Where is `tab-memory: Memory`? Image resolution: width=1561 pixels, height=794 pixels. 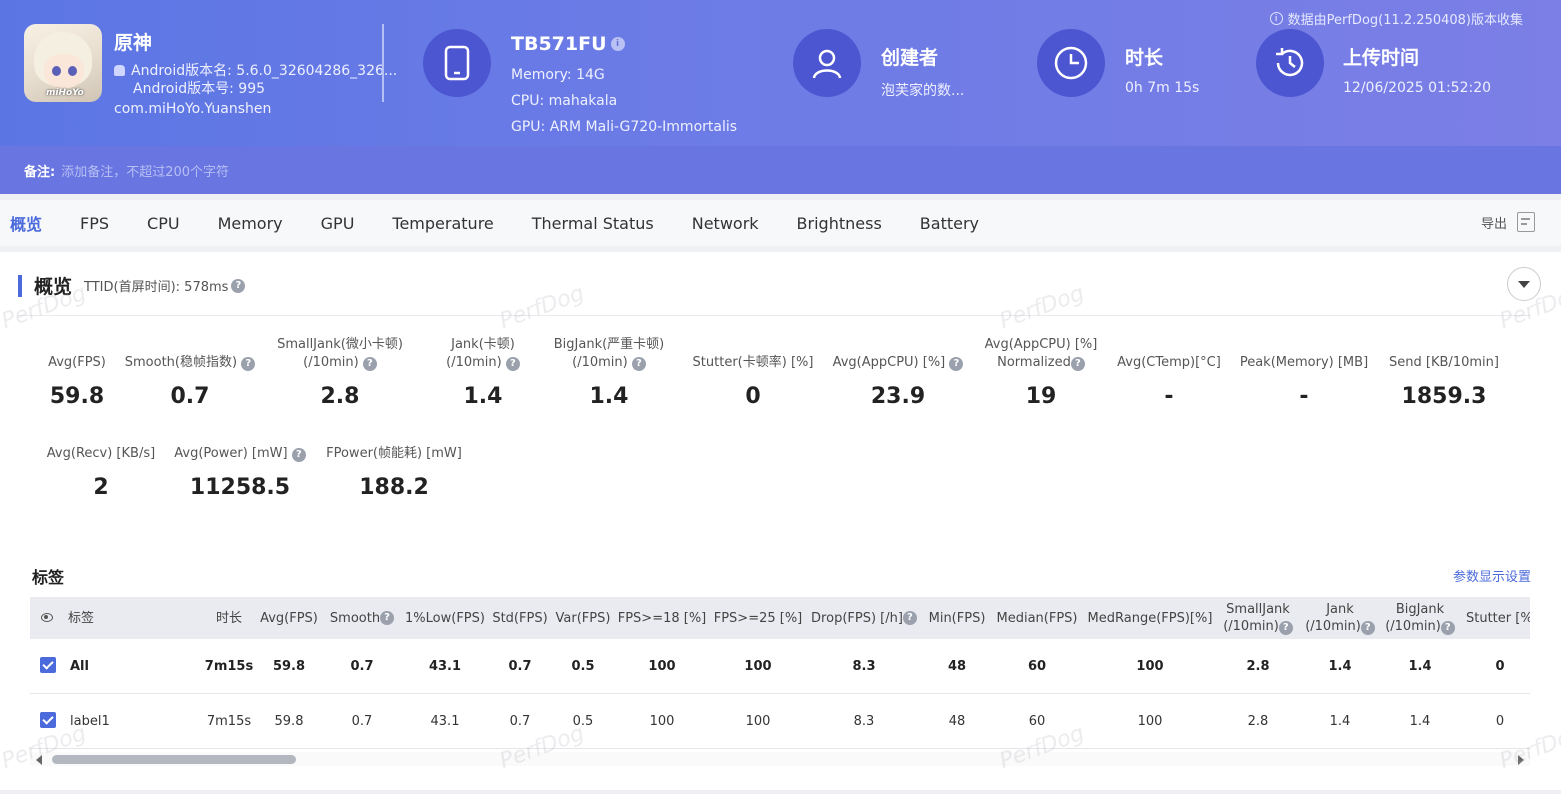
tab-memory: Memory is located at coordinates (250, 223).